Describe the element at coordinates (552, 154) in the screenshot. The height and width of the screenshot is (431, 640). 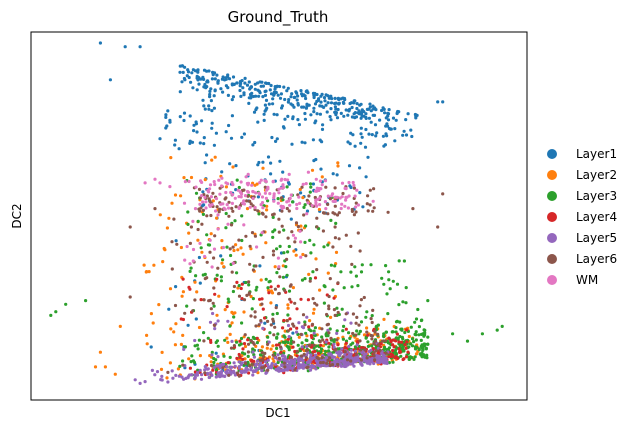
I see `legend-marker-layer1` at that location.